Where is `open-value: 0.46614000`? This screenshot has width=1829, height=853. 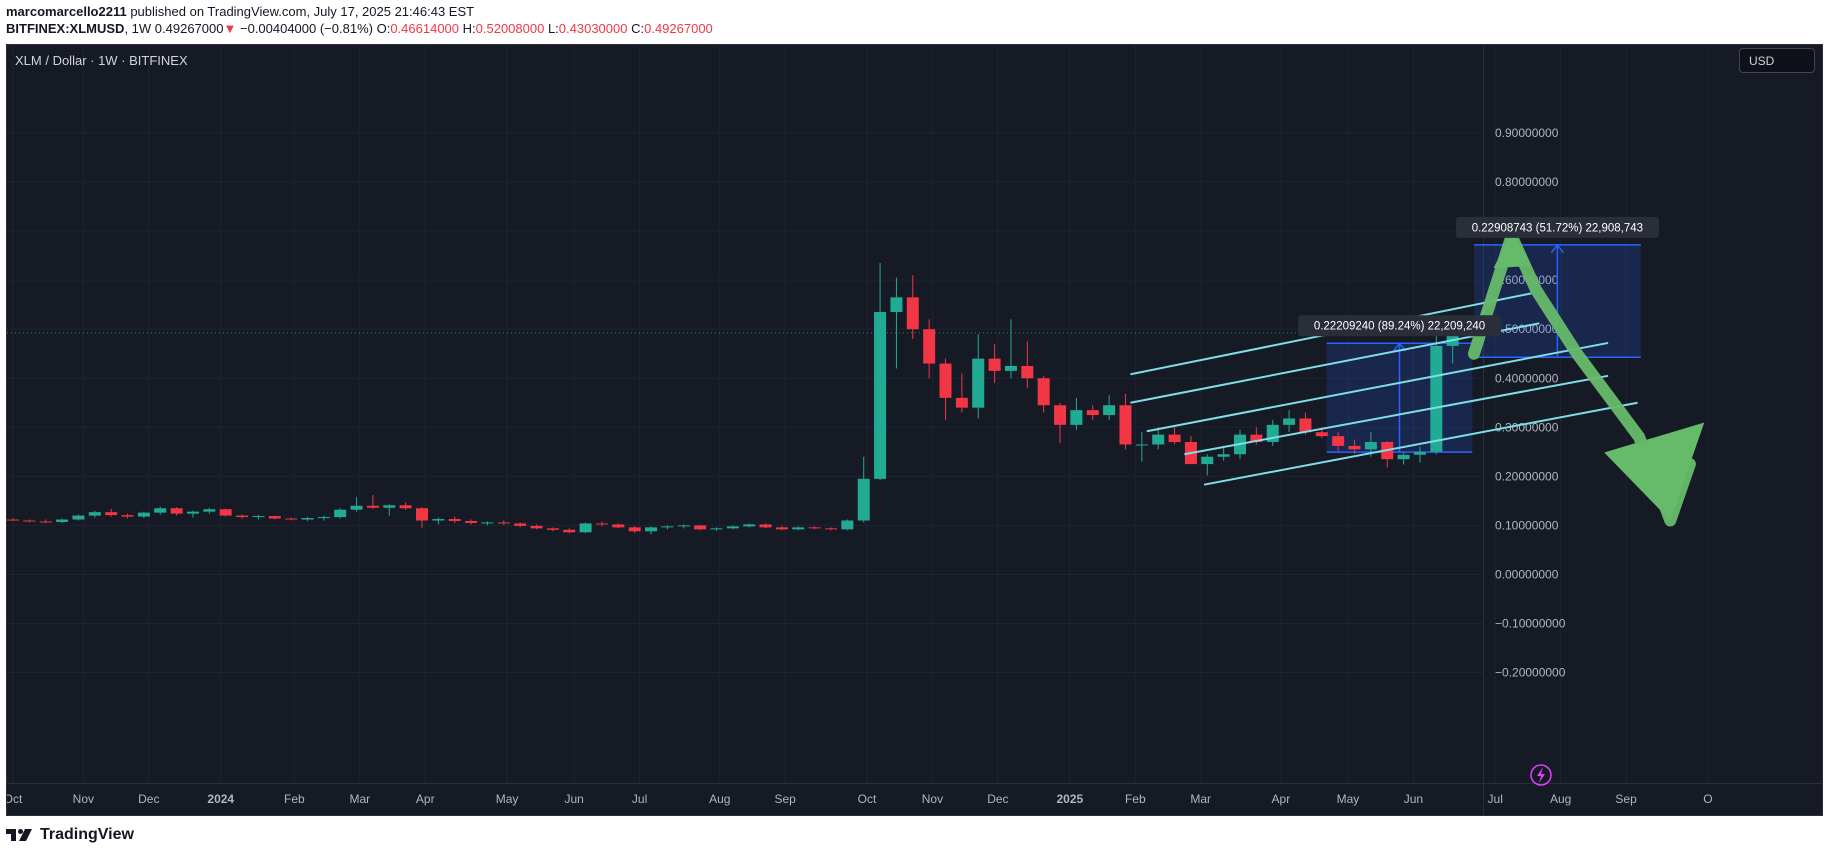 open-value: 0.46614000 is located at coordinates (425, 28).